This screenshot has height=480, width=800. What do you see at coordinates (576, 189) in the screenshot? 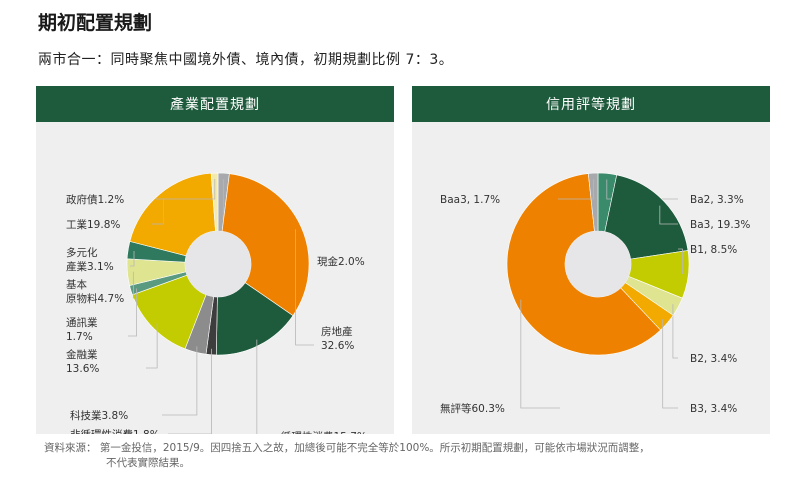
I see `rating-slice-7-leader-line` at bounding box center [576, 189].